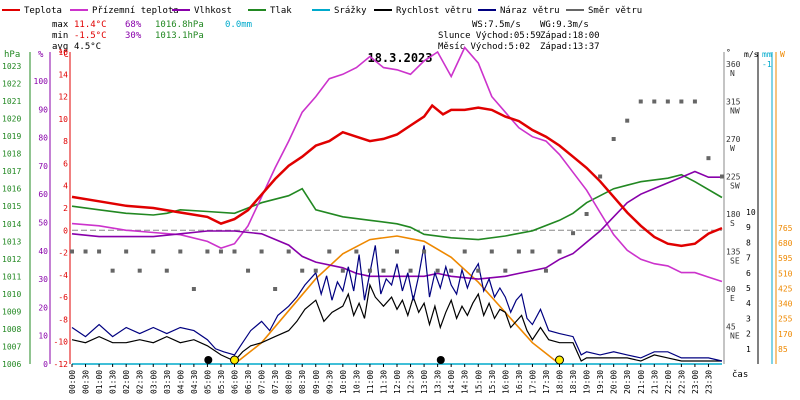 The height and width of the screenshot is (400, 800). Describe the element at coordinates (559, 360) in the screenshot. I see `sunset-marker` at that location.